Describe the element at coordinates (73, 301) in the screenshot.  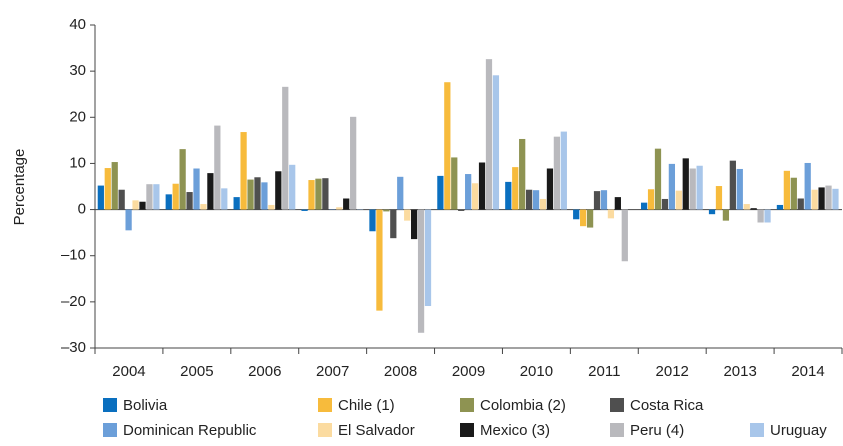
I see `y-tick-label: –20` at that location.